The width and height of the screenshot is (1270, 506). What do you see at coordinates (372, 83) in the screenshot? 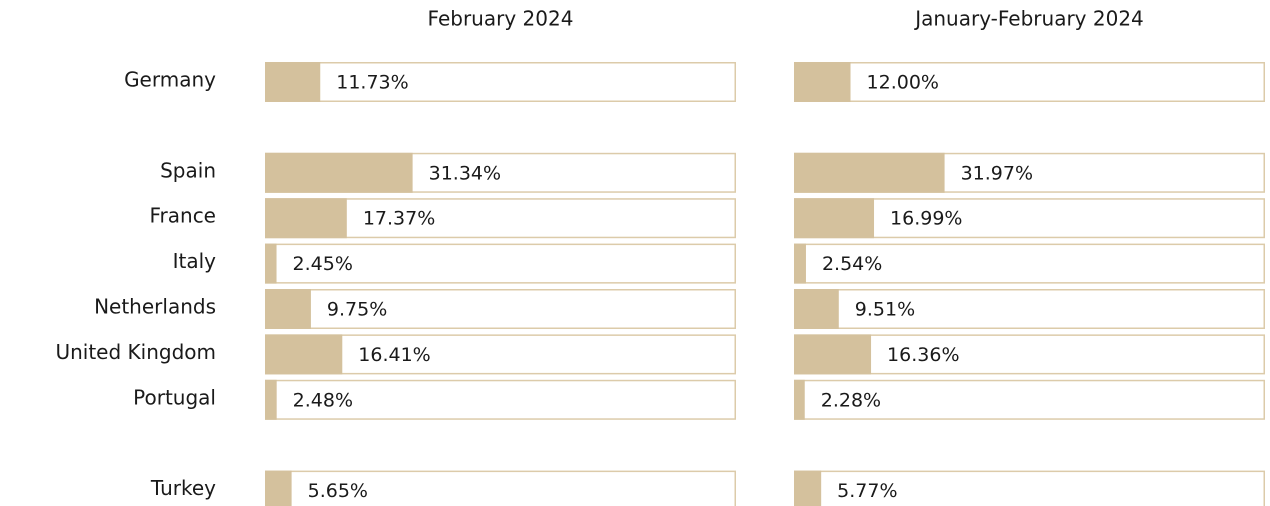
I see `value-label: 11.73%` at bounding box center [372, 83].